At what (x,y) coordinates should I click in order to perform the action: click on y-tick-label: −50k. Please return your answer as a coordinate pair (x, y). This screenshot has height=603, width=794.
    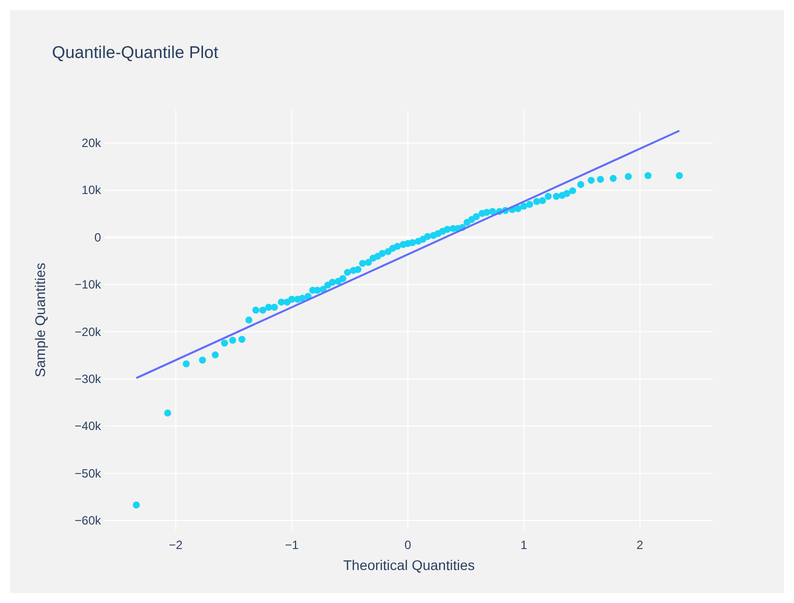
    Looking at the image, I should click on (88, 473).